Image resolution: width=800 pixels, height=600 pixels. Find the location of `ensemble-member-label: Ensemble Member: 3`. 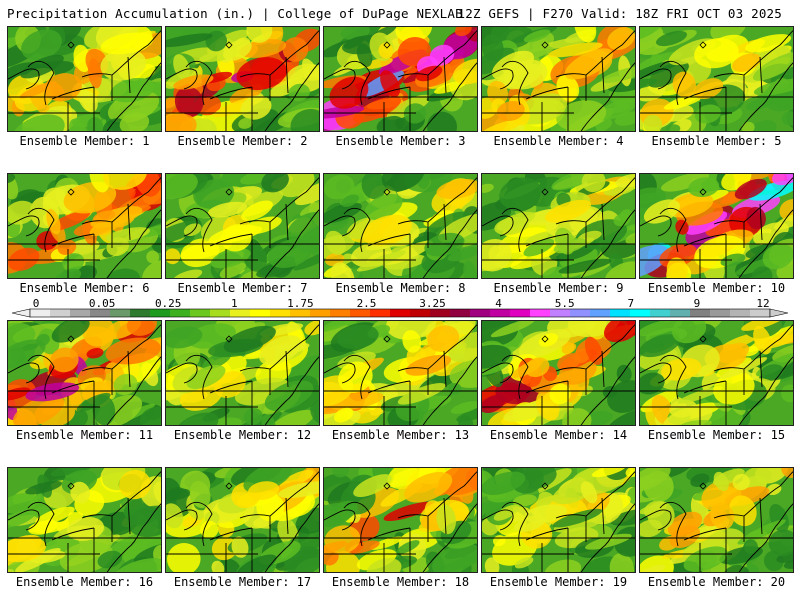

ensemble-member-label: Ensemble Member: 3 is located at coordinates (400, 141).